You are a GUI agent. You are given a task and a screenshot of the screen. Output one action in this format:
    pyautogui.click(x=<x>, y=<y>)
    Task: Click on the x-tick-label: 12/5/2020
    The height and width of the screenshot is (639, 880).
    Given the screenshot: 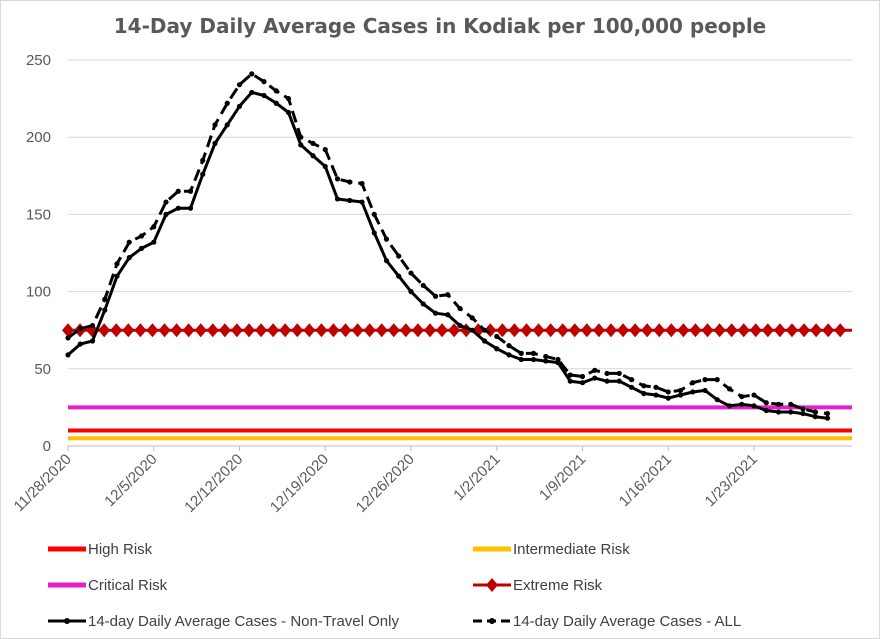 What is the action you would take?
    pyautogui.click(x=130, y=480)
    